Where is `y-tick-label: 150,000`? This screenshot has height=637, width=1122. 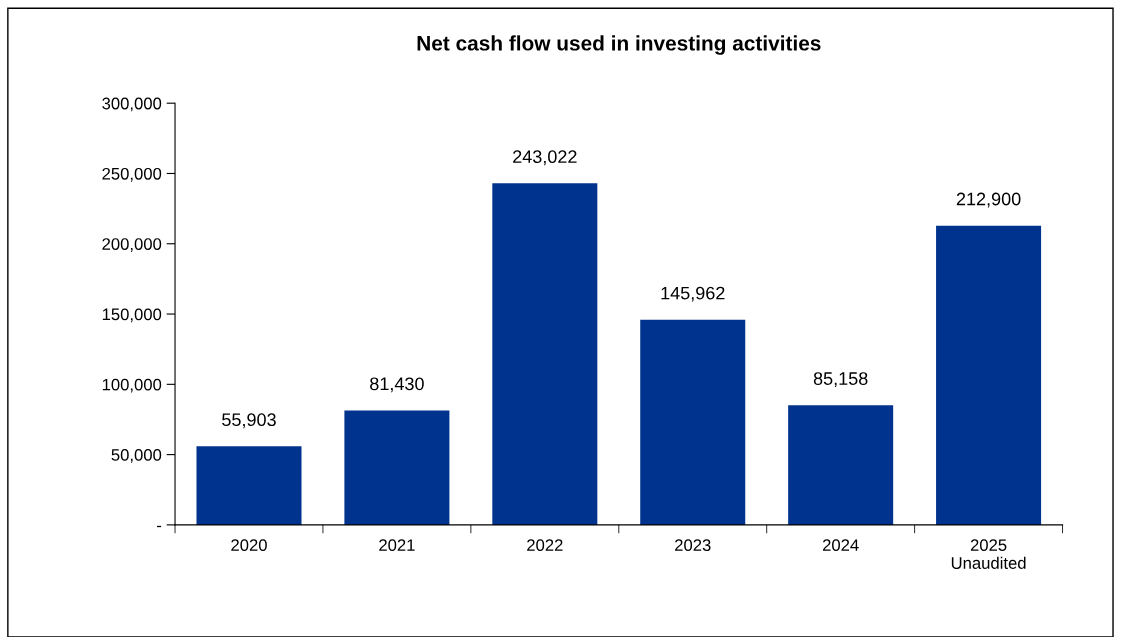 y-tick-label: 150,000 is located at coordinates (132, 315).